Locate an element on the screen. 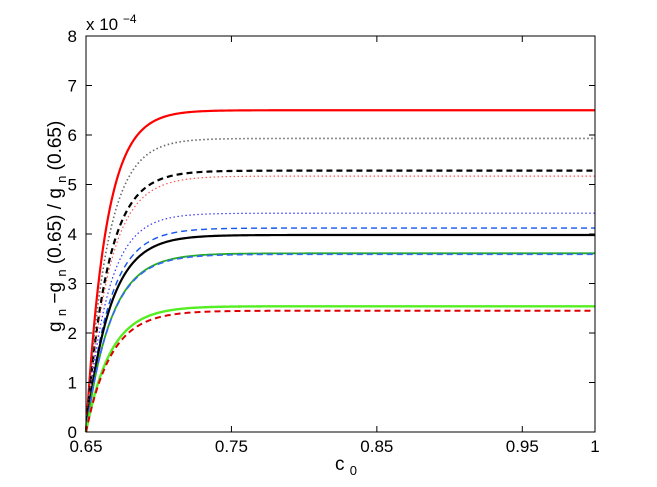 The image size is (657, 487). x-tick-label-4: 0.95 is located at coordinates (522, 446).